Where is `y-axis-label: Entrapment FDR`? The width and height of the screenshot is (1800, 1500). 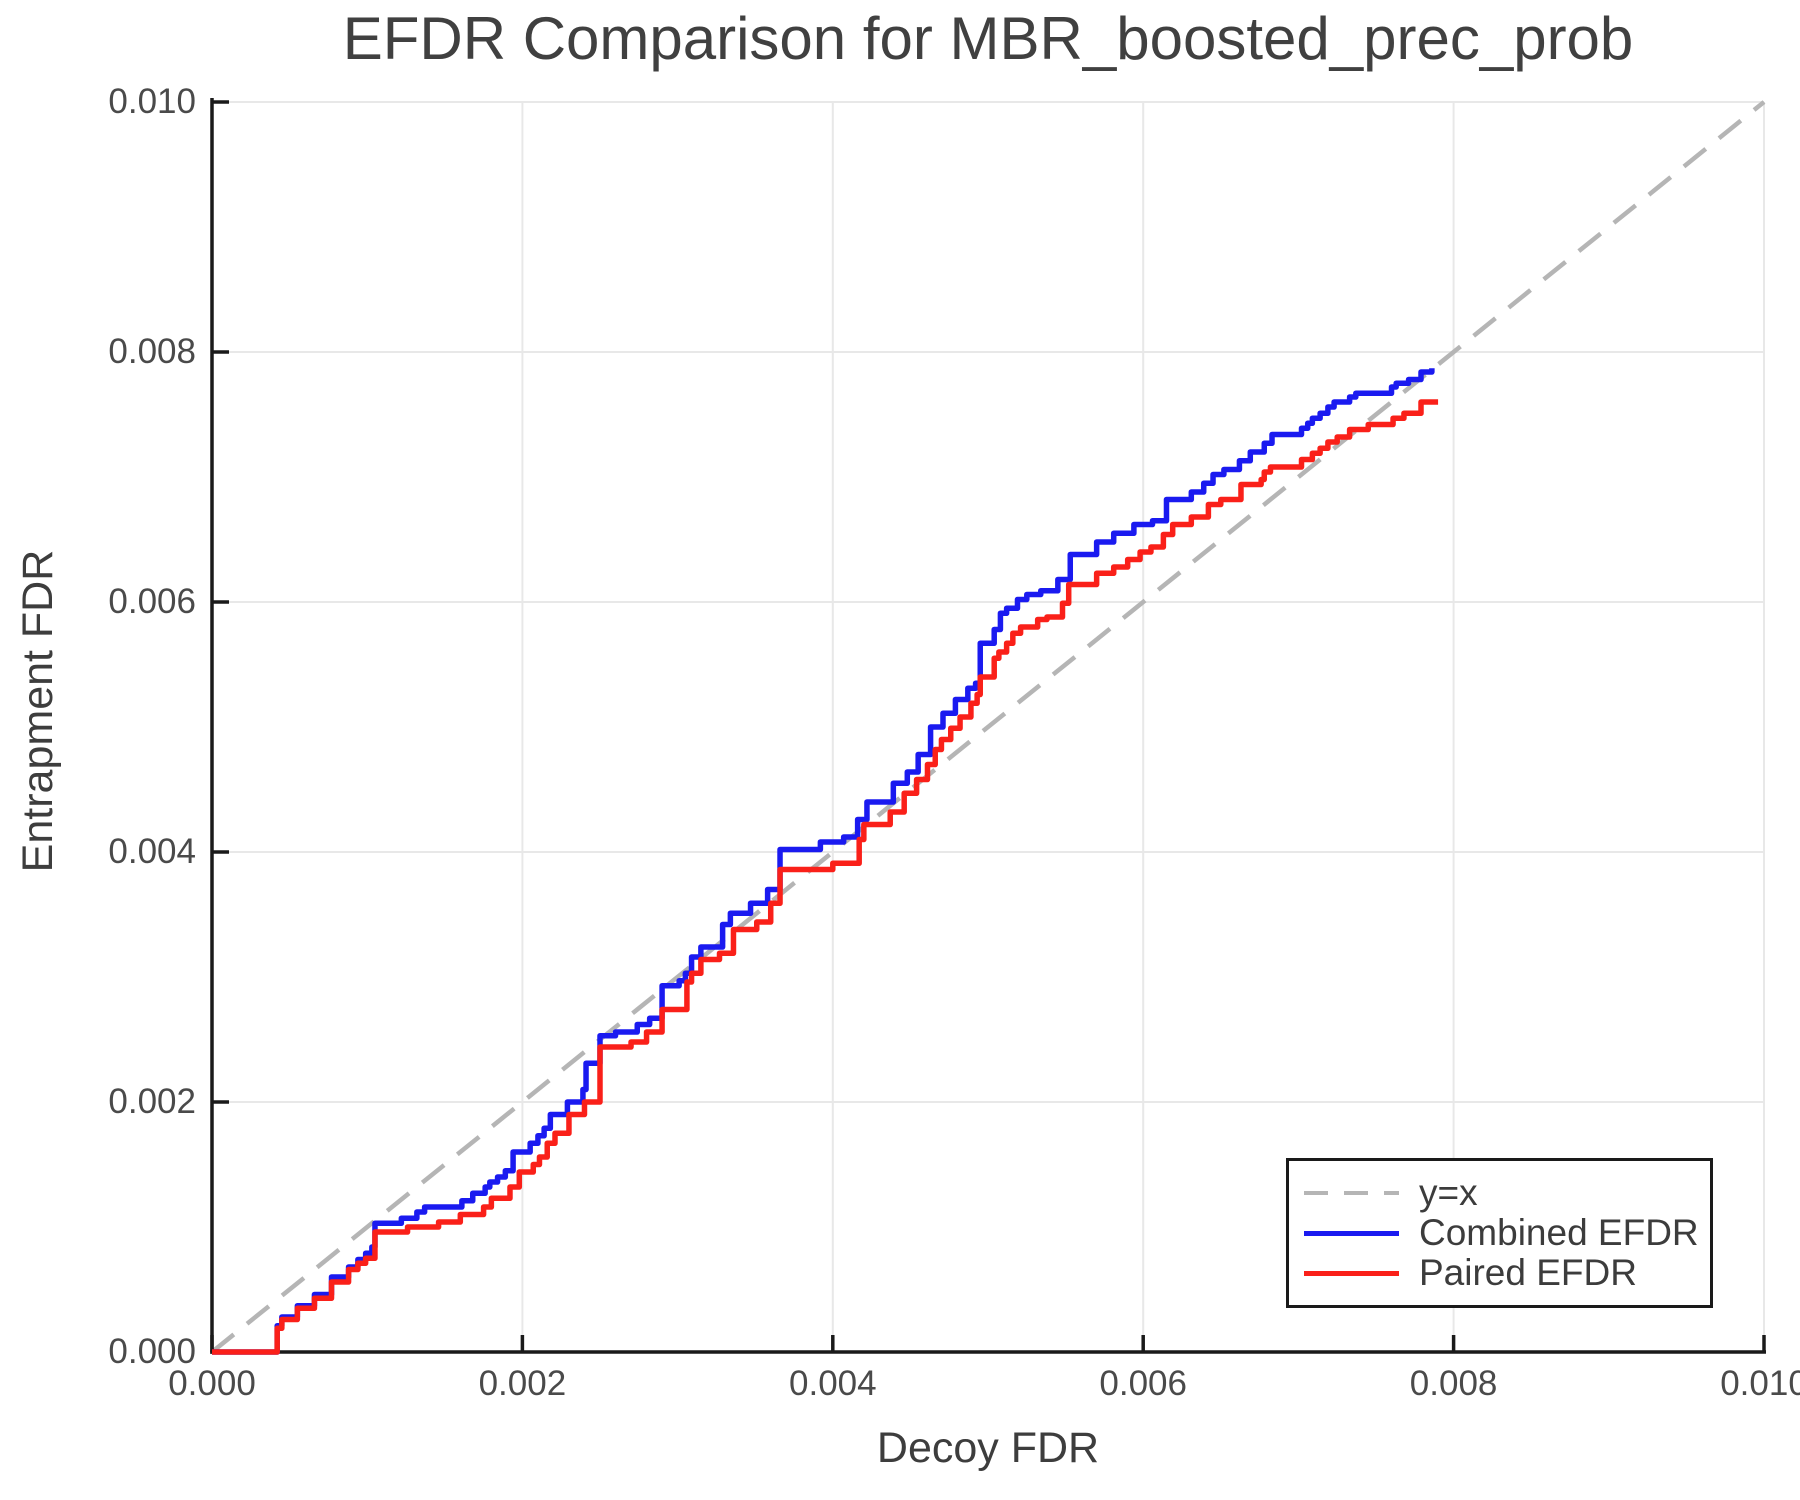
y-axis-label: Entrapment FDR is located at coordinates (38, 711).